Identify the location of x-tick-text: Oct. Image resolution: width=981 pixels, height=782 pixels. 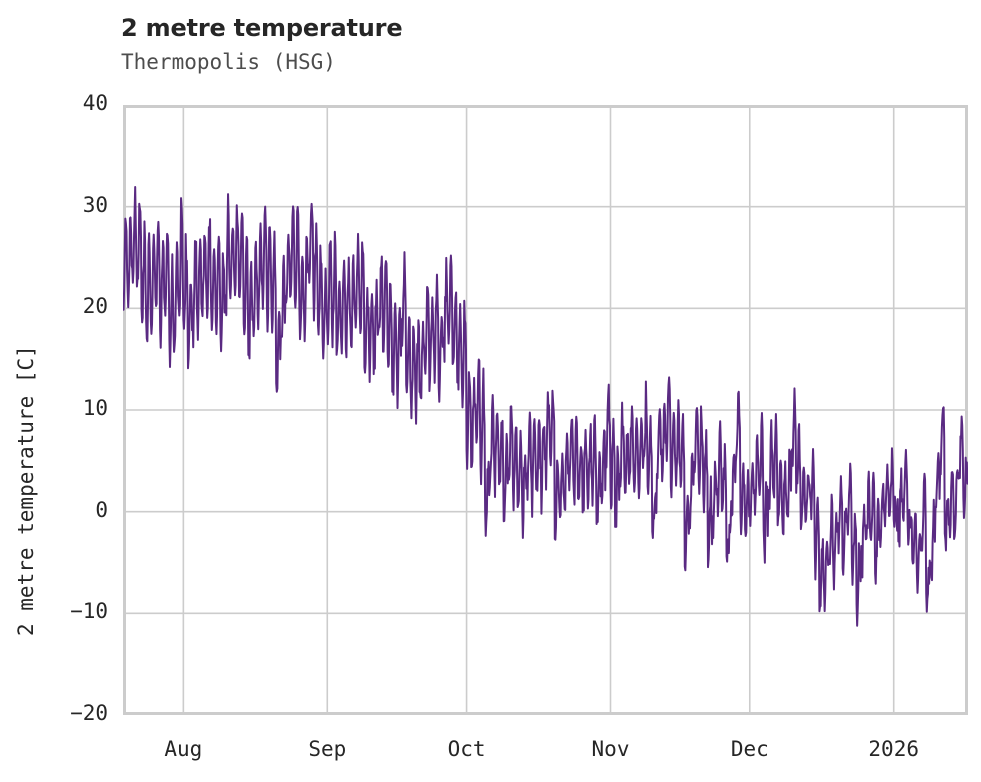
(466, 749).